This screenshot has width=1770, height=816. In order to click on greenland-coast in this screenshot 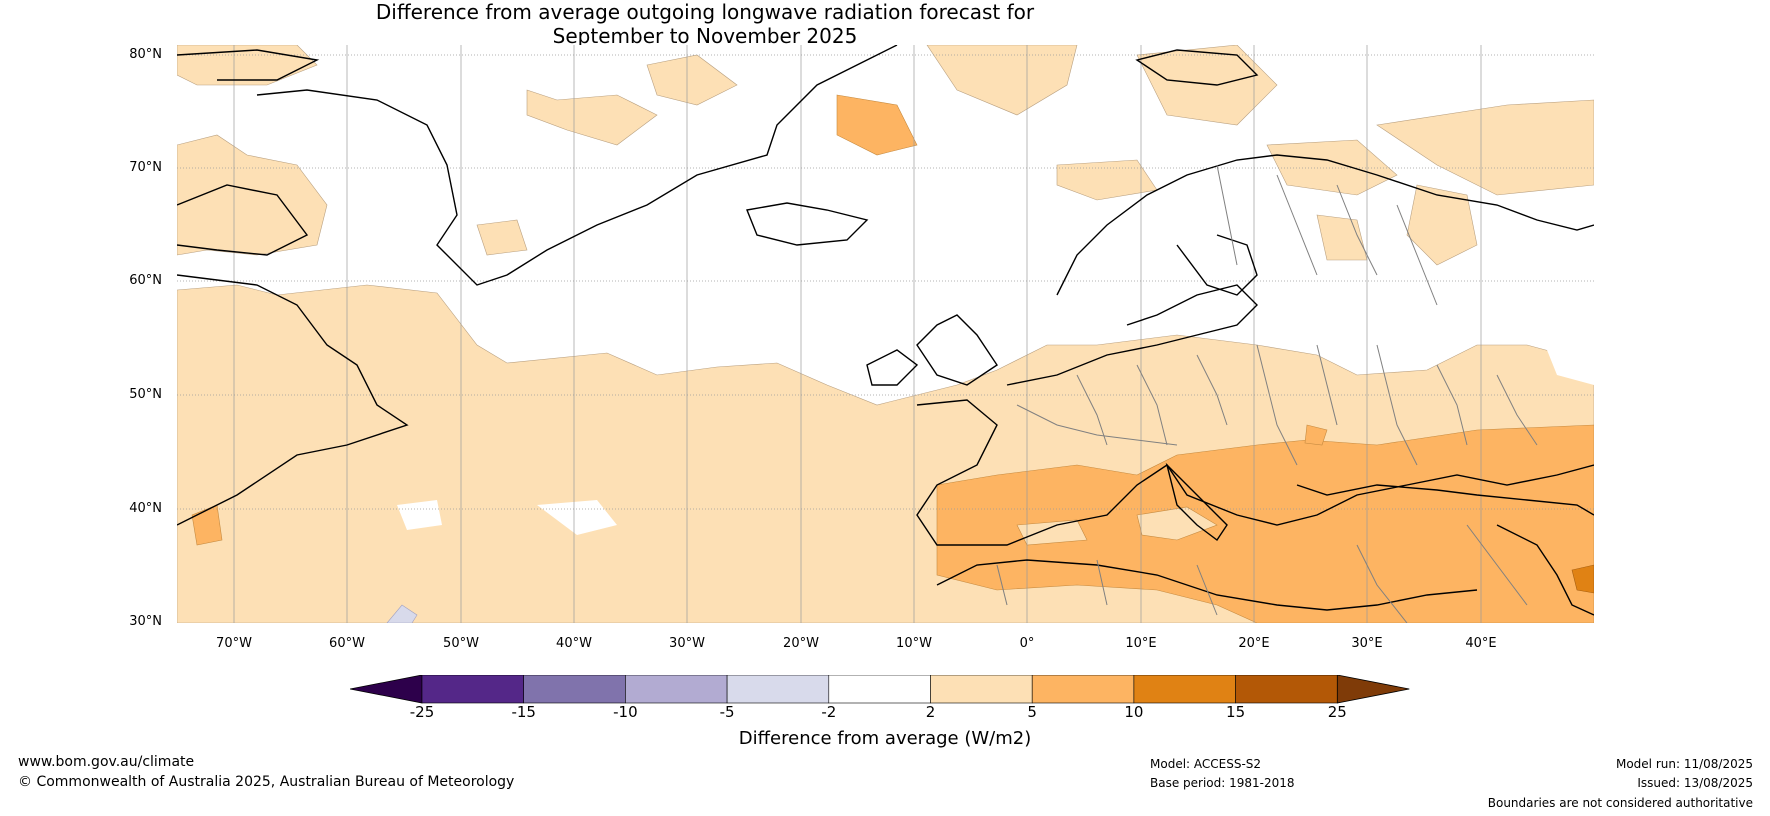, I will do `click(577, 165)`.